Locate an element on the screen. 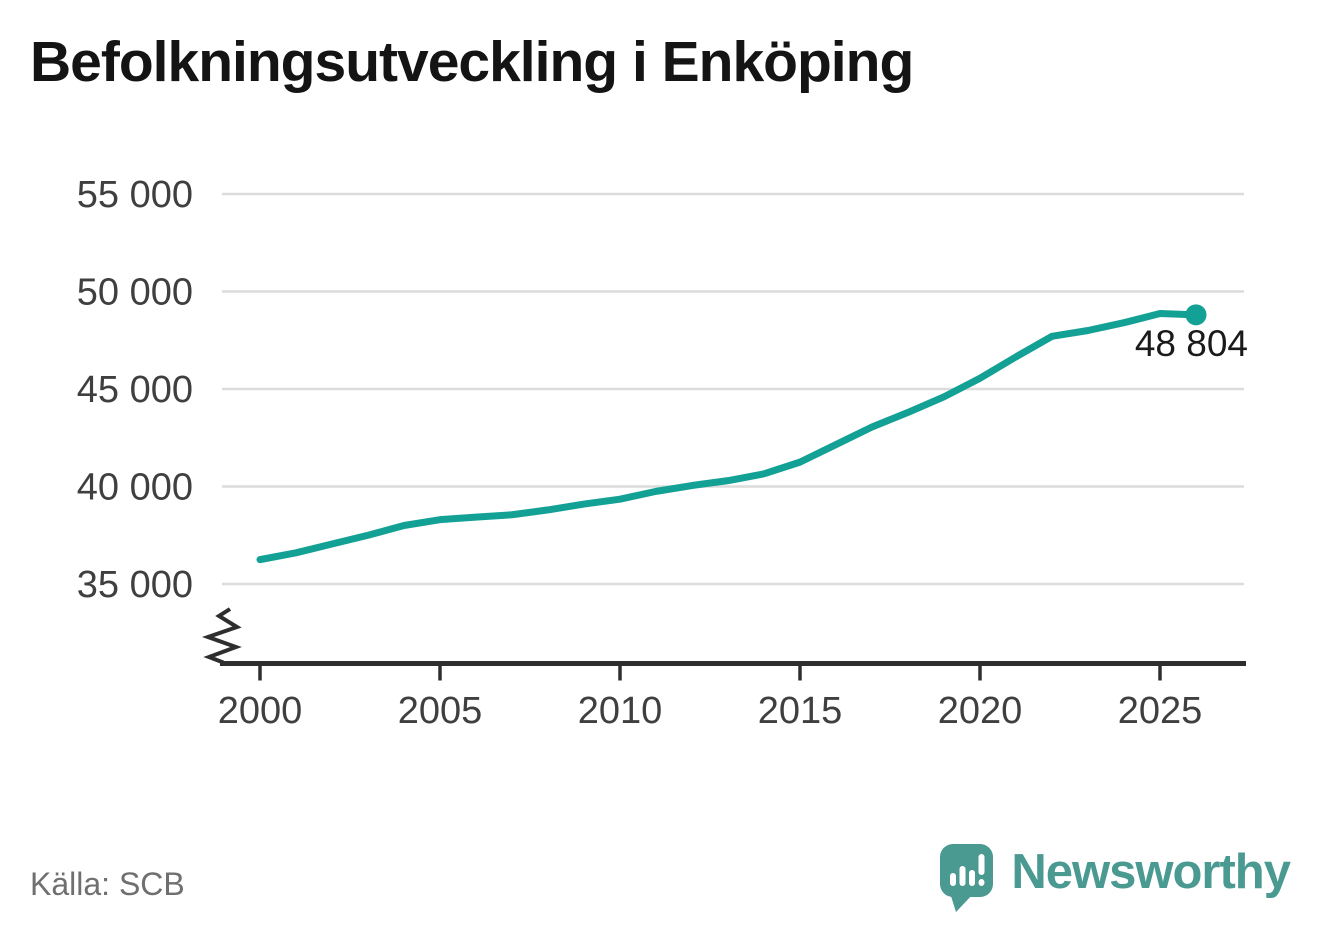  chart-title: Befolkningsutveckling i Enköping is located at coordinates (472, 62).